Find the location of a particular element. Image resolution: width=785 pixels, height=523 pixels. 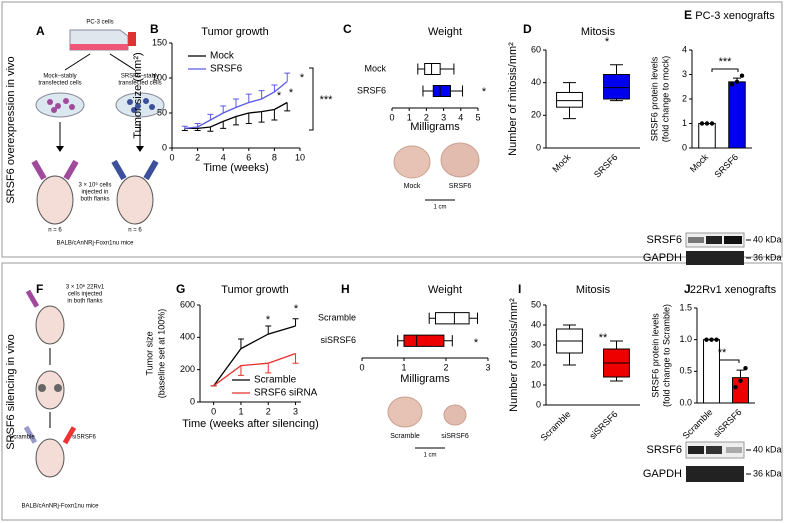

y-axis-label: Number of mitosis/mm² is located at coordinates (514, 355).